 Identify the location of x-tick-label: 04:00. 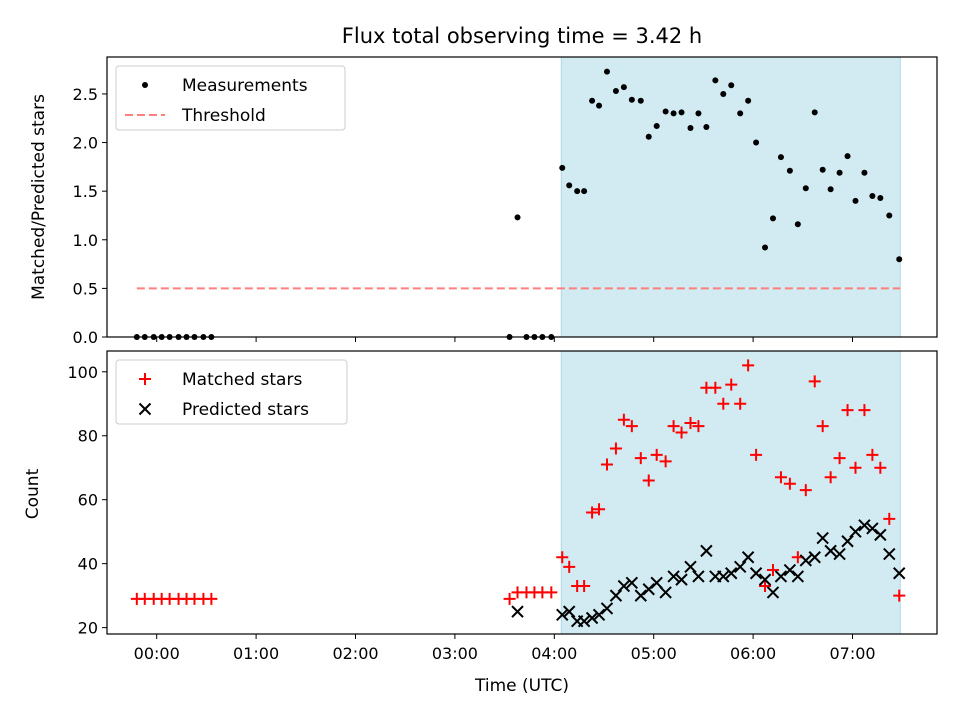
(554, 653).